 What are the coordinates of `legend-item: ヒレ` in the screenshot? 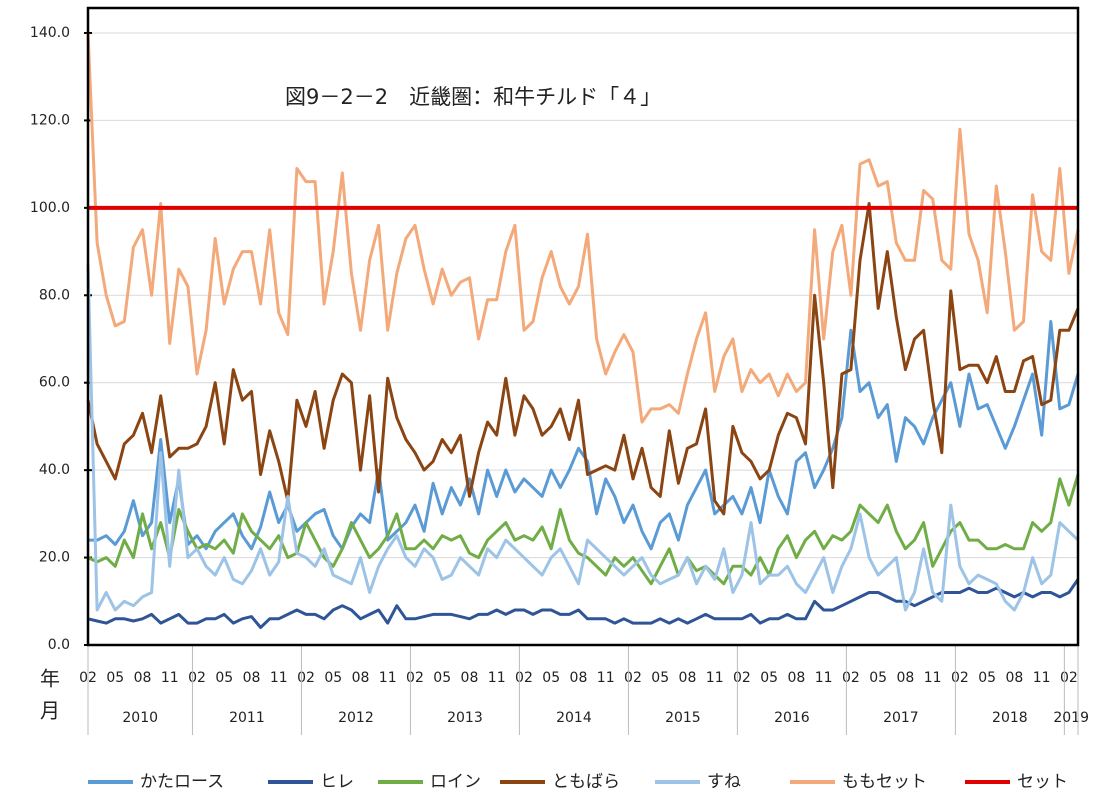 It's located at (311, 782).